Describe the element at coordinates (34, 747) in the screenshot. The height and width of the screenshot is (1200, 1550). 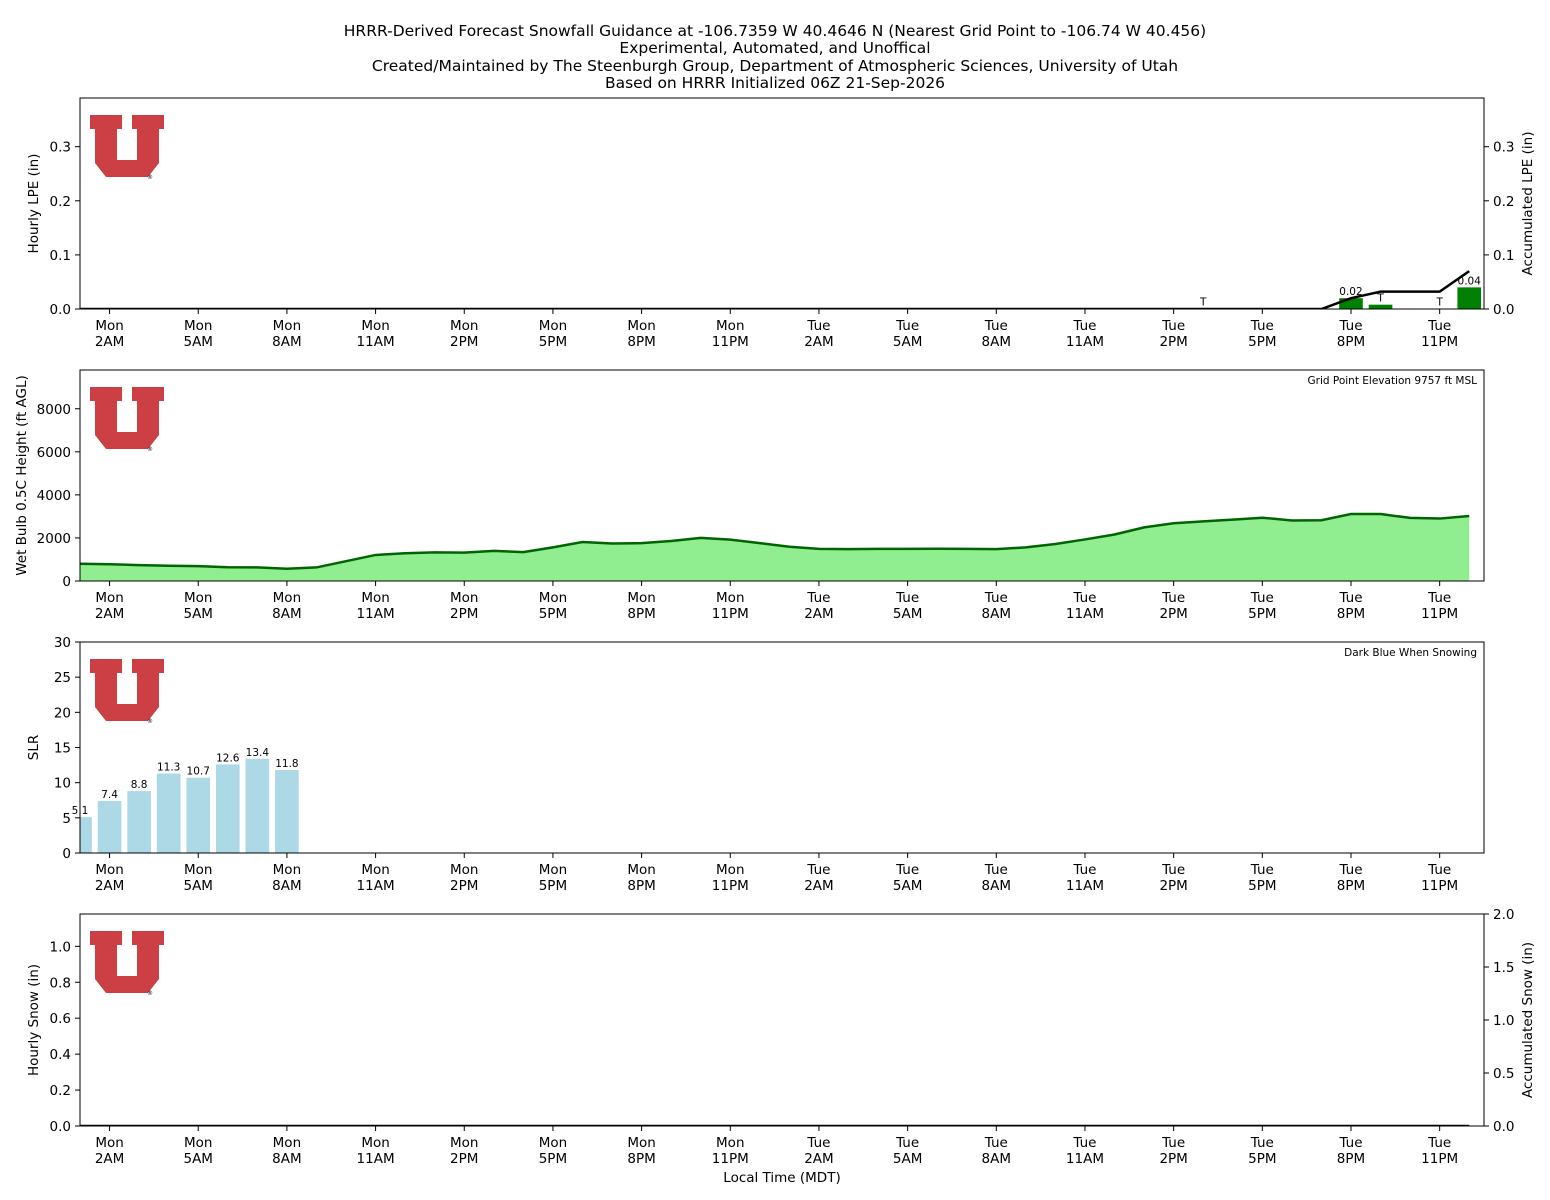
I see `y-axis-label: SLR` at that location.